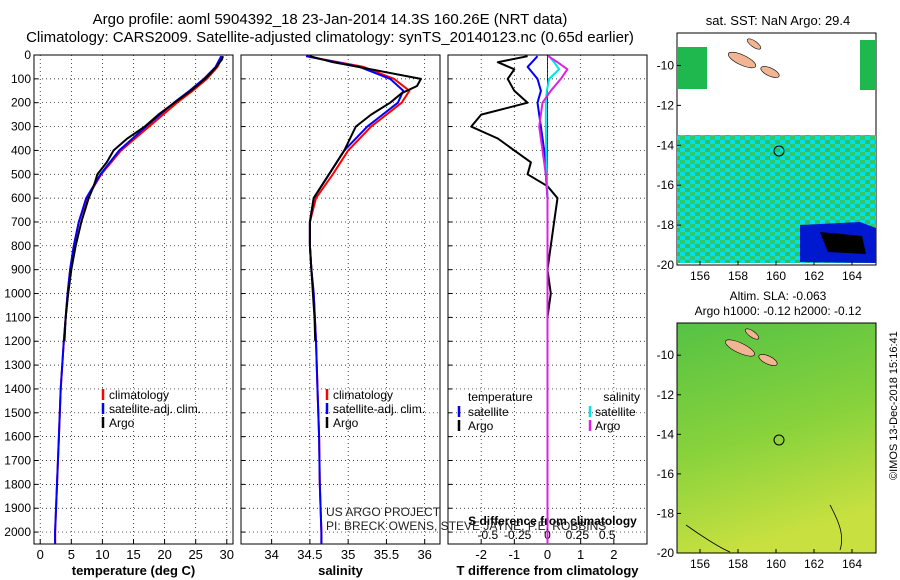 This screenshot has height=580, width=900. What do you see at coordinates (552, 521) in the screenshot?
I see `top-x-axis-label: S difference from climatology` at bounding box center [552, 521].